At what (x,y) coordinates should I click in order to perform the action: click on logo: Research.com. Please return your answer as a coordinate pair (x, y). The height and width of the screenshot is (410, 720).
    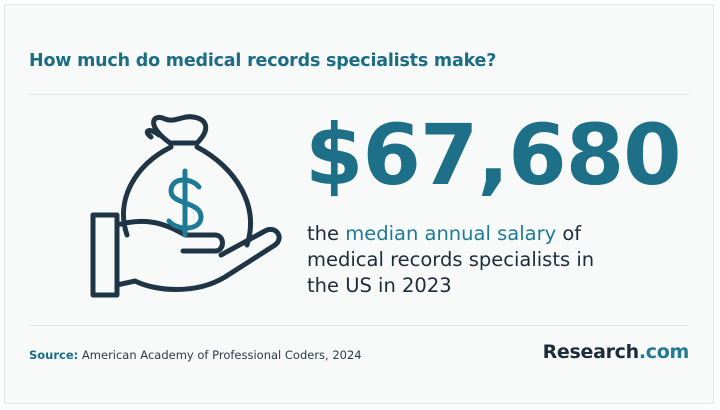
    Looking at the image, I should click on (616, 352).